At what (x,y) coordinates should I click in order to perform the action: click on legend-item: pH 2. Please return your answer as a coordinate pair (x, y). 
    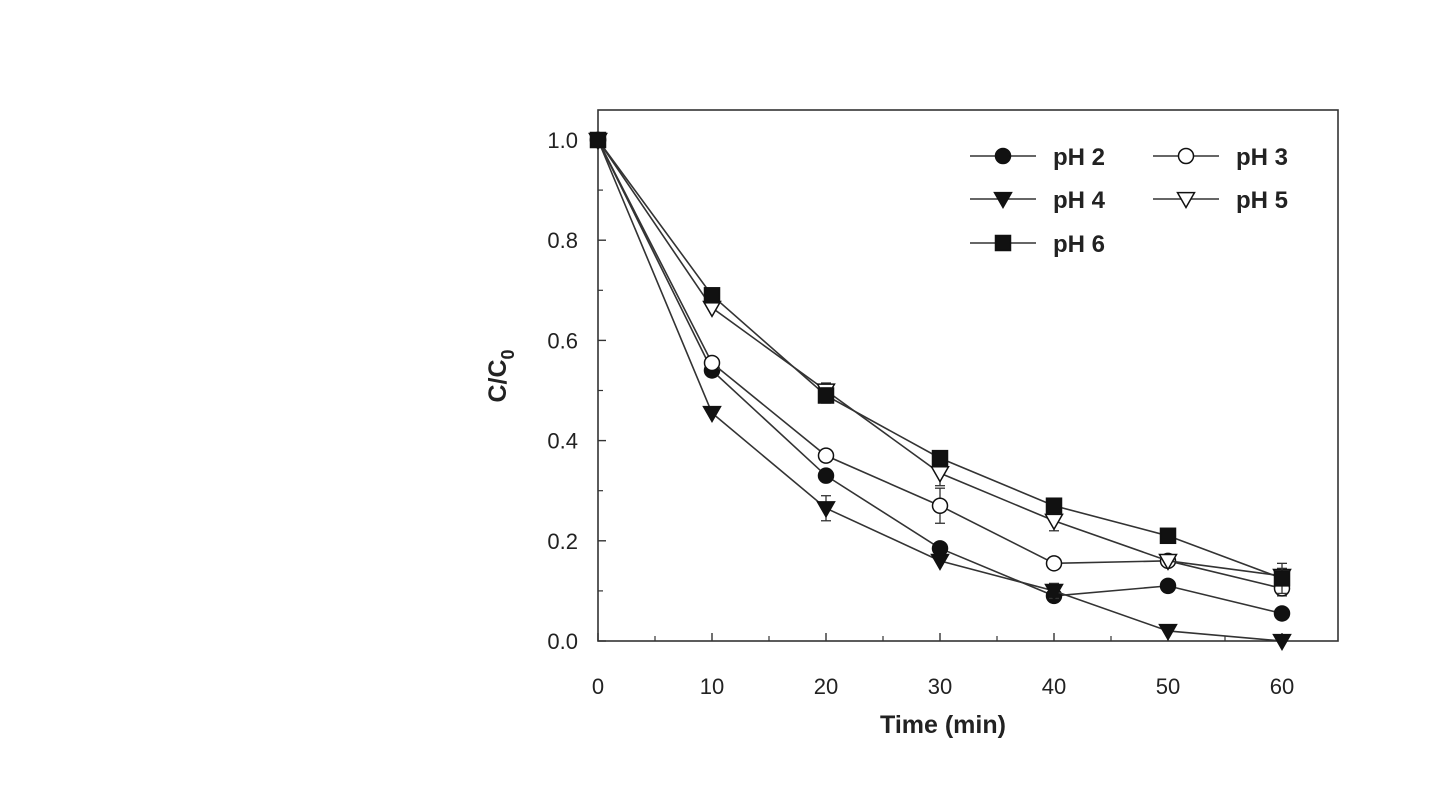
    Looking at the image, I should click on (1037, 157).